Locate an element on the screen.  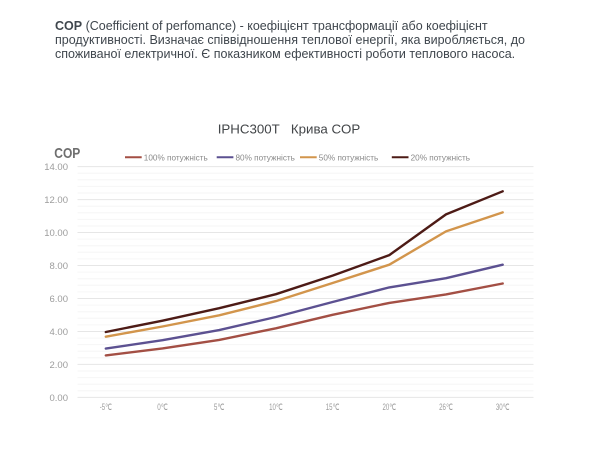
svg-text: 80% потужність is located at coordinates (265, 158).